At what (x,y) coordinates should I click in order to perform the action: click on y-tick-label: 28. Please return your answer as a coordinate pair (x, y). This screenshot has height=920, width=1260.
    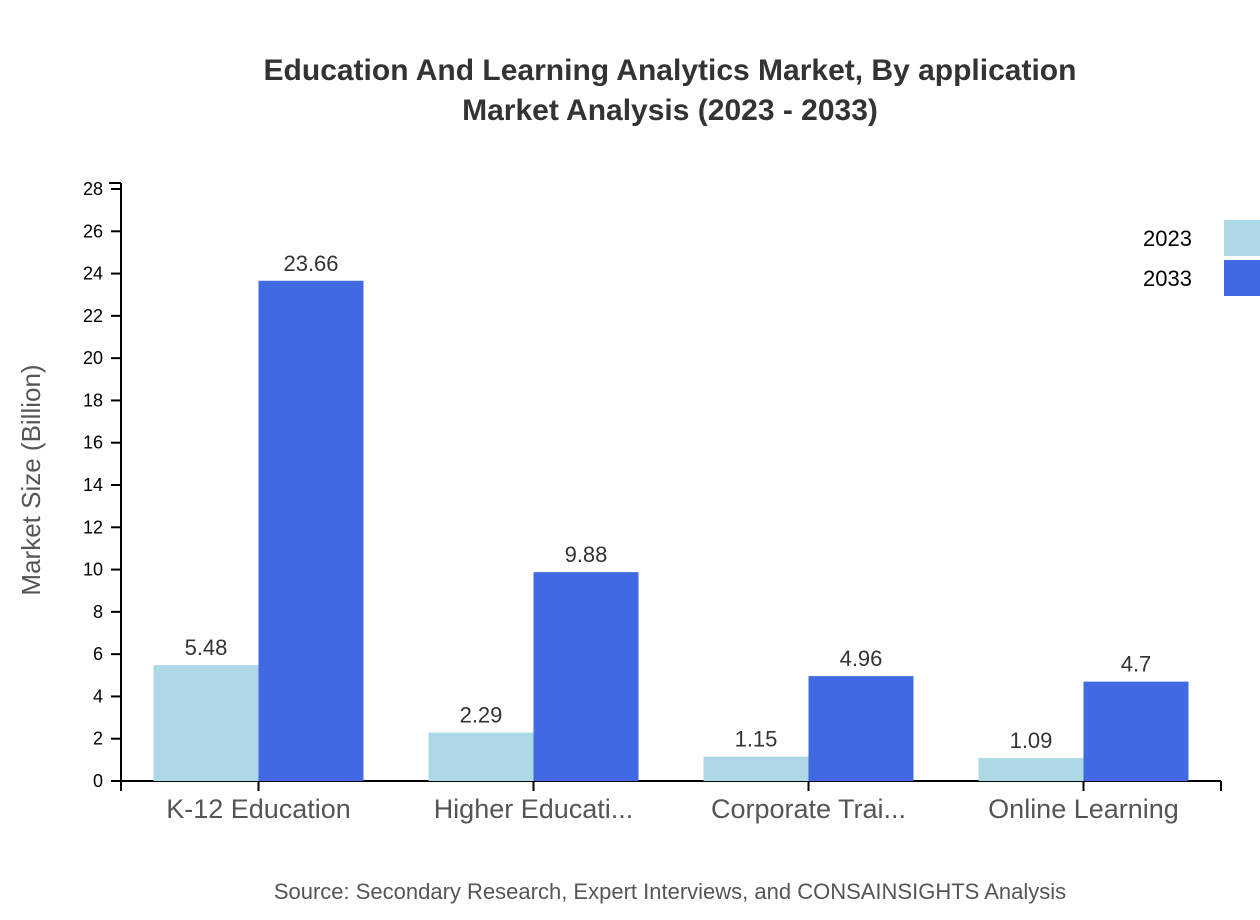
    Looking at the image, I should click on (93, 189).